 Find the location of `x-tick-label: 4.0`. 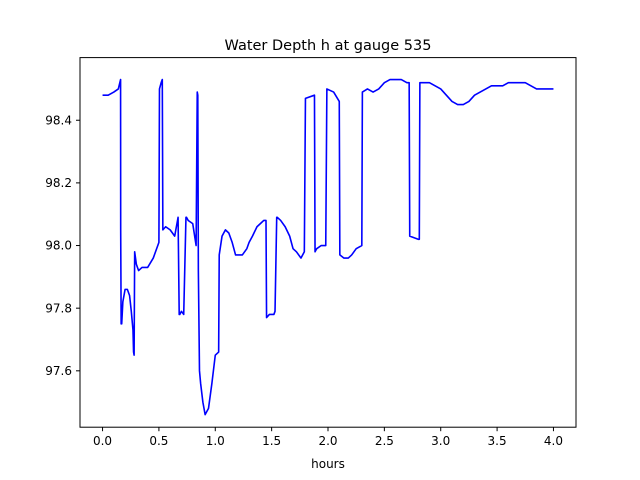

x-tick-label: 4.0 is located at coordinates (553, 441).